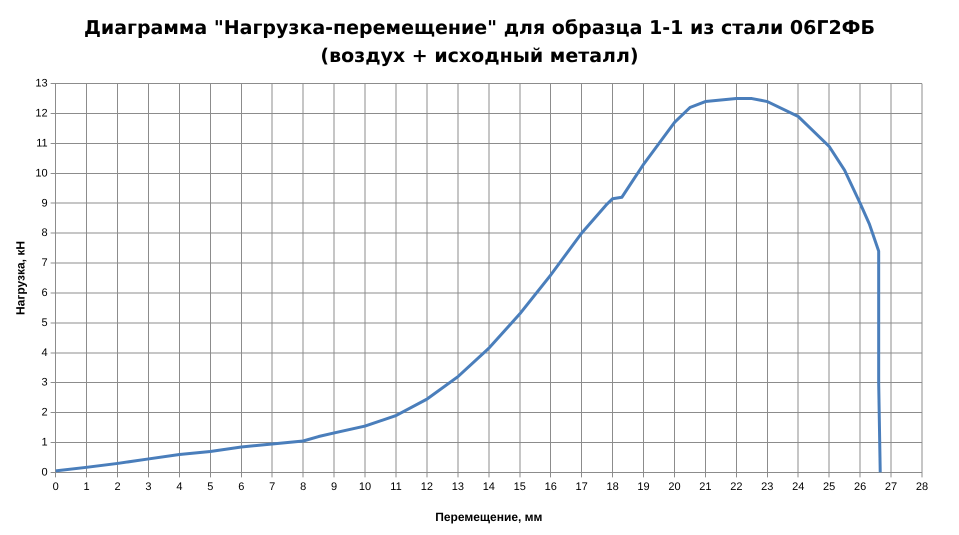 The image size is (959, 535). Describe the element at coordinates (479, 42) in the screenshot. I see `chart-title: Диаграмма "Нагрузка-перемещение" для образца 1-1 из стали 06Г2ФБ (воздух + исходный металл)` at that location.